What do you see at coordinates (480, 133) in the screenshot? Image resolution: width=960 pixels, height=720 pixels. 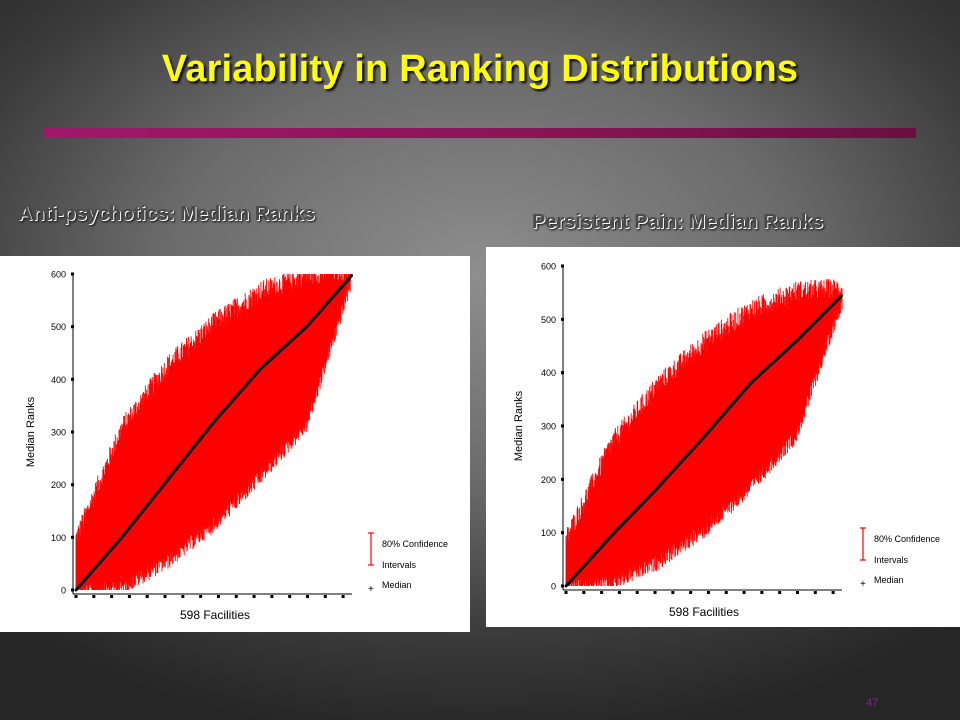 I see `title-divider` at bounding box center [480, 133].